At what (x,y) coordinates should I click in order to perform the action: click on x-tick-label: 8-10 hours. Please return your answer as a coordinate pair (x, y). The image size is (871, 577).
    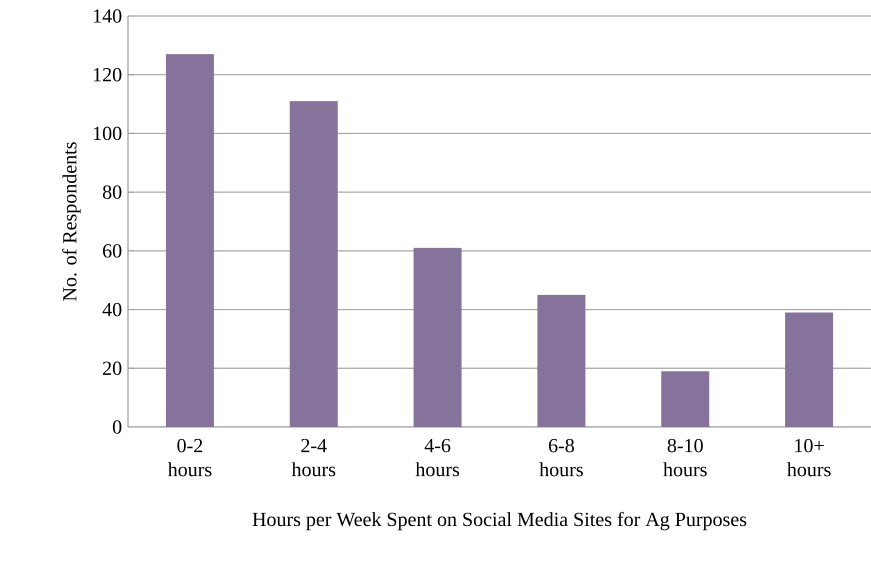
    Looking at the image, I should click on (685, 457).